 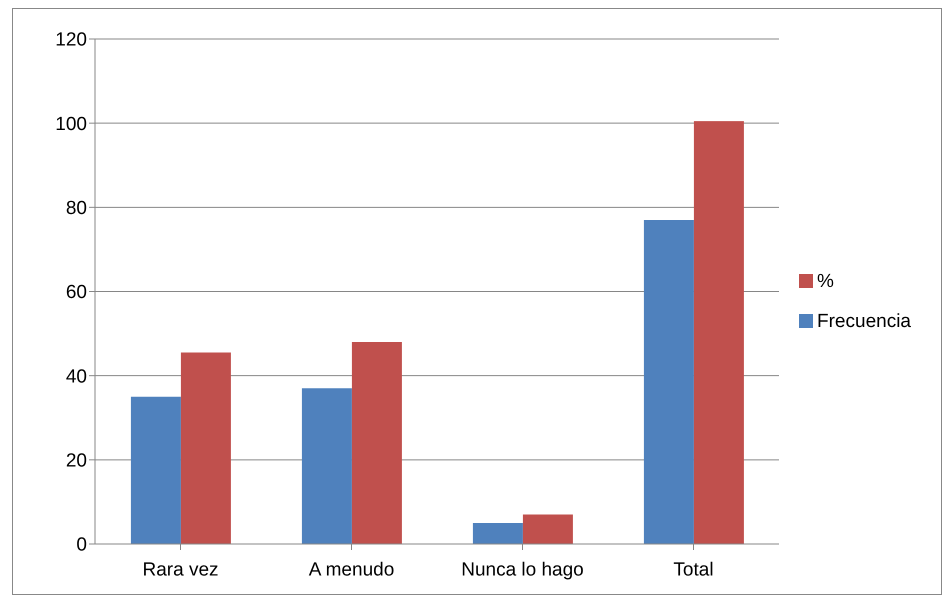 I want to click on legend-label: %, so click(x=825, y=281).